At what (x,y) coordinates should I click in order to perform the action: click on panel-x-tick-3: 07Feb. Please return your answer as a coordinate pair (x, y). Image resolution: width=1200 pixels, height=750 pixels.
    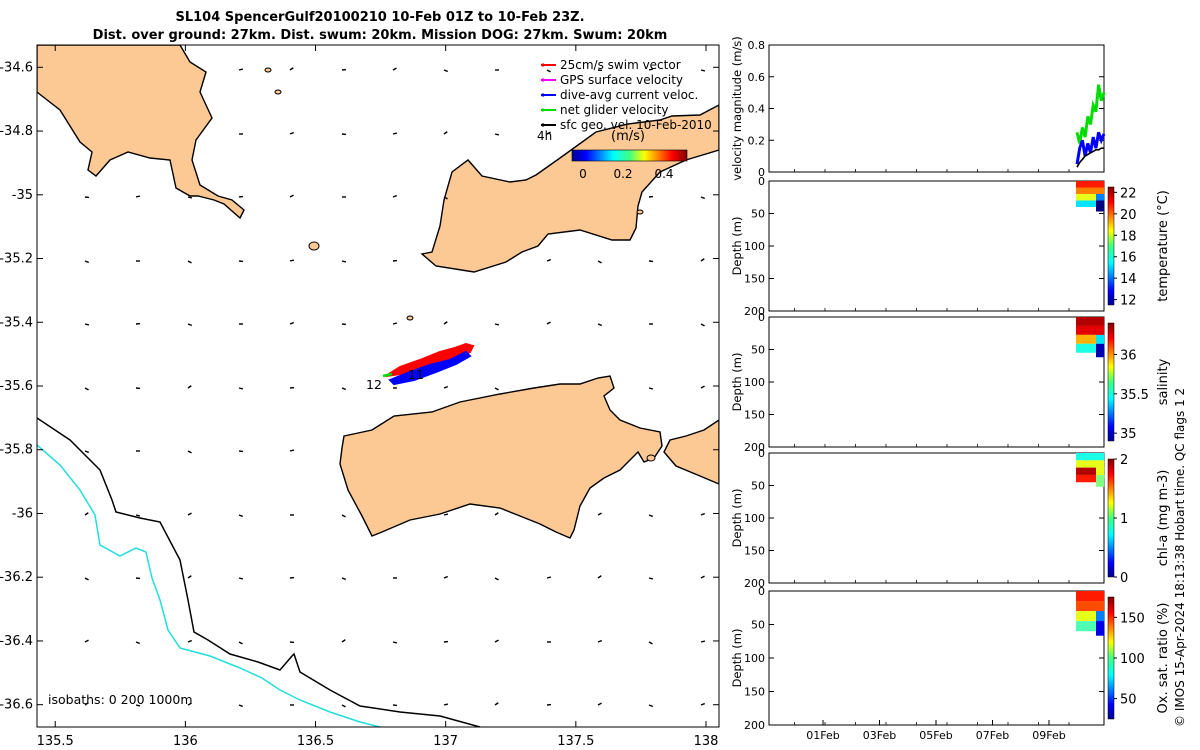
    Looking at the image, I should click on (992, 735).